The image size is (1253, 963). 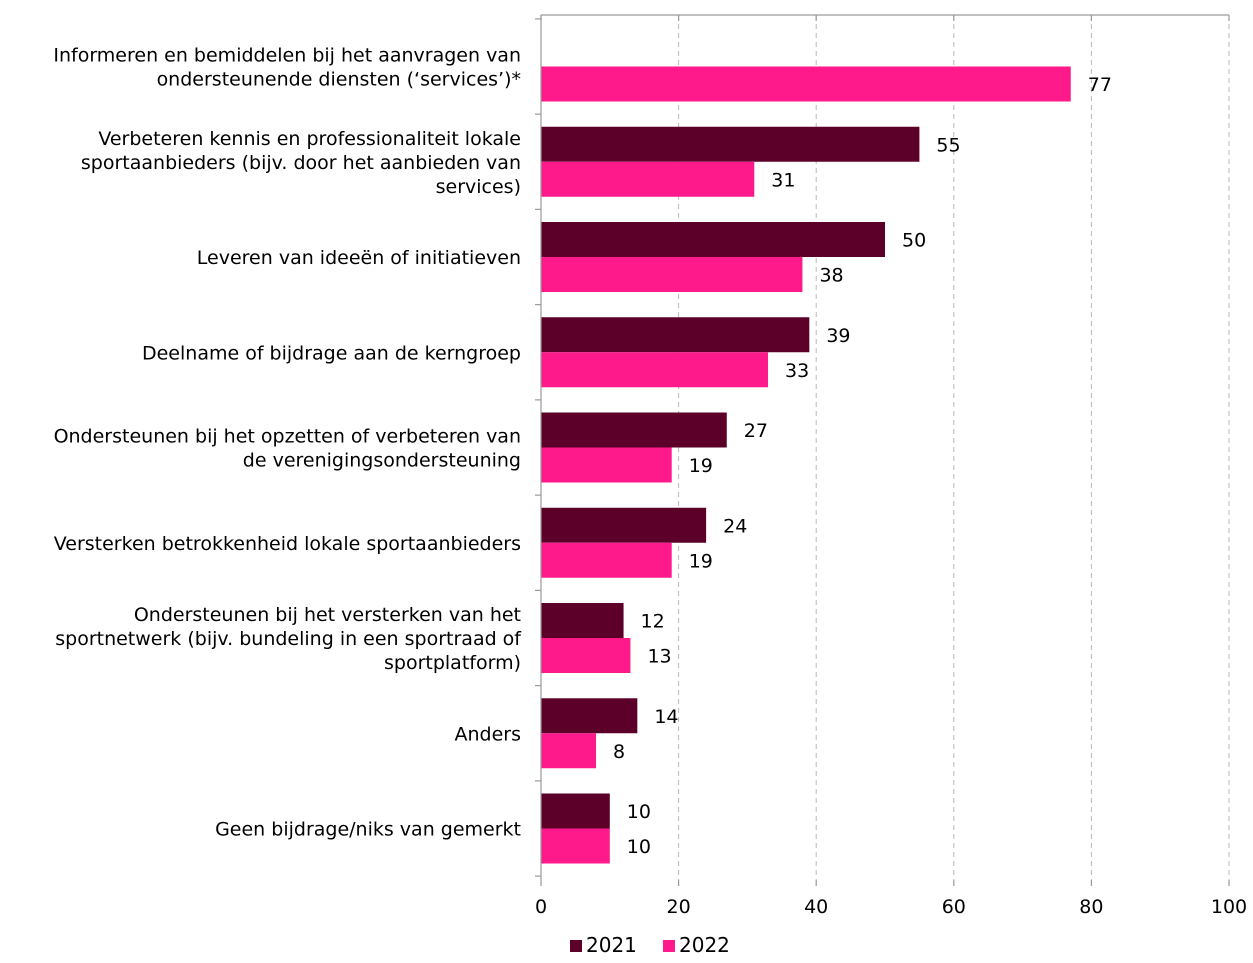 What do you see at coordinates (611, 945) in the screenshot?
I see `legend-label-2021: 2021` at bounding box center [611, 945].